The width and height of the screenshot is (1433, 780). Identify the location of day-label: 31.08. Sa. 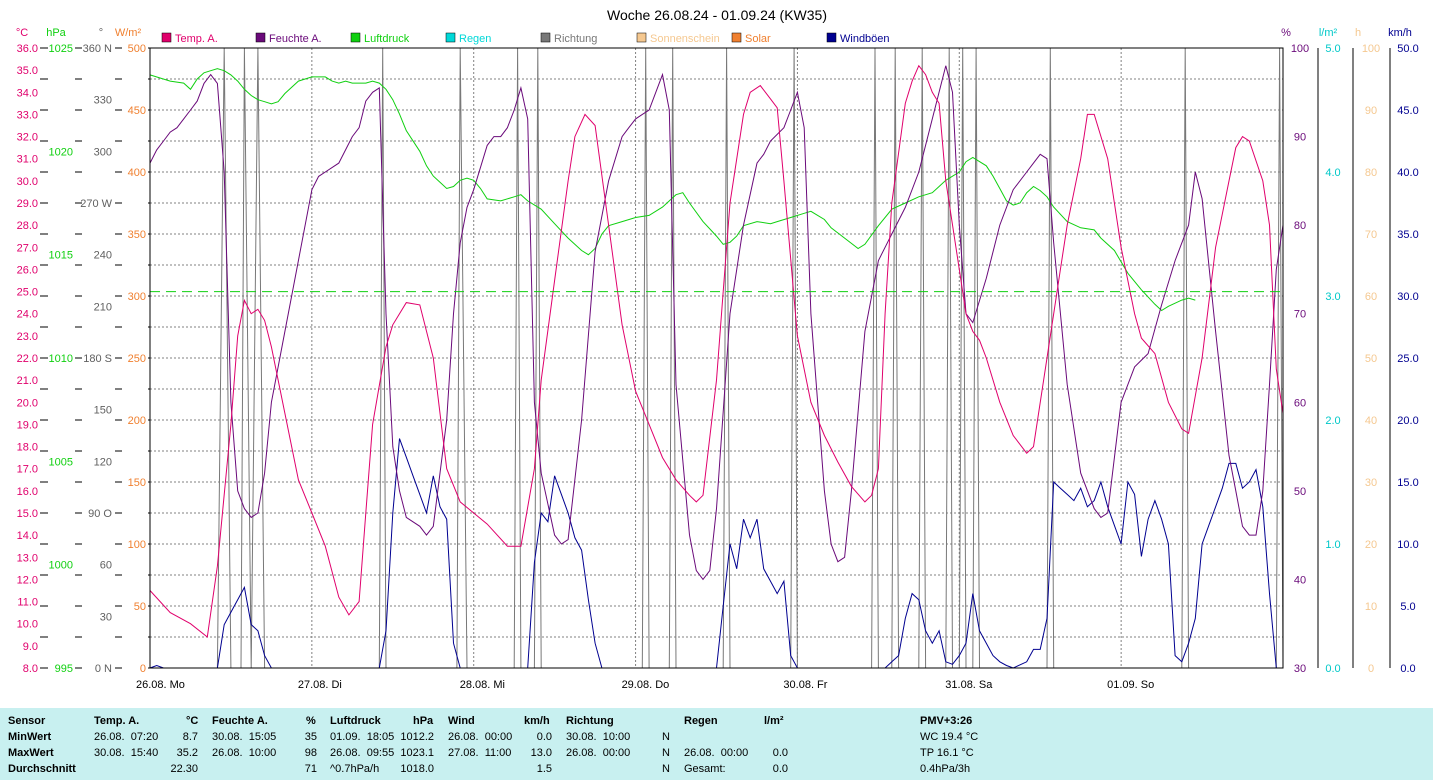
(969, 685).